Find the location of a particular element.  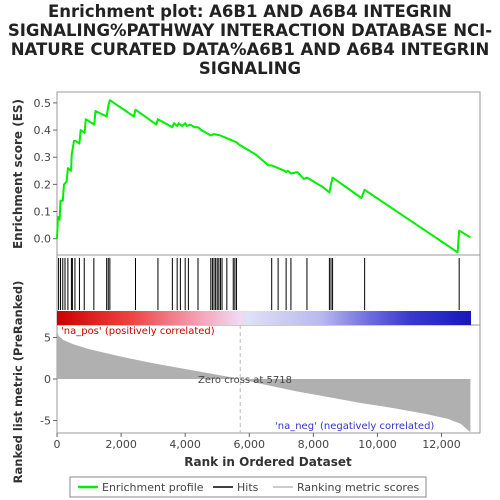

positive-correlation-label: 'na_pos' (positively correlated) is located at coordinates (138, 331).